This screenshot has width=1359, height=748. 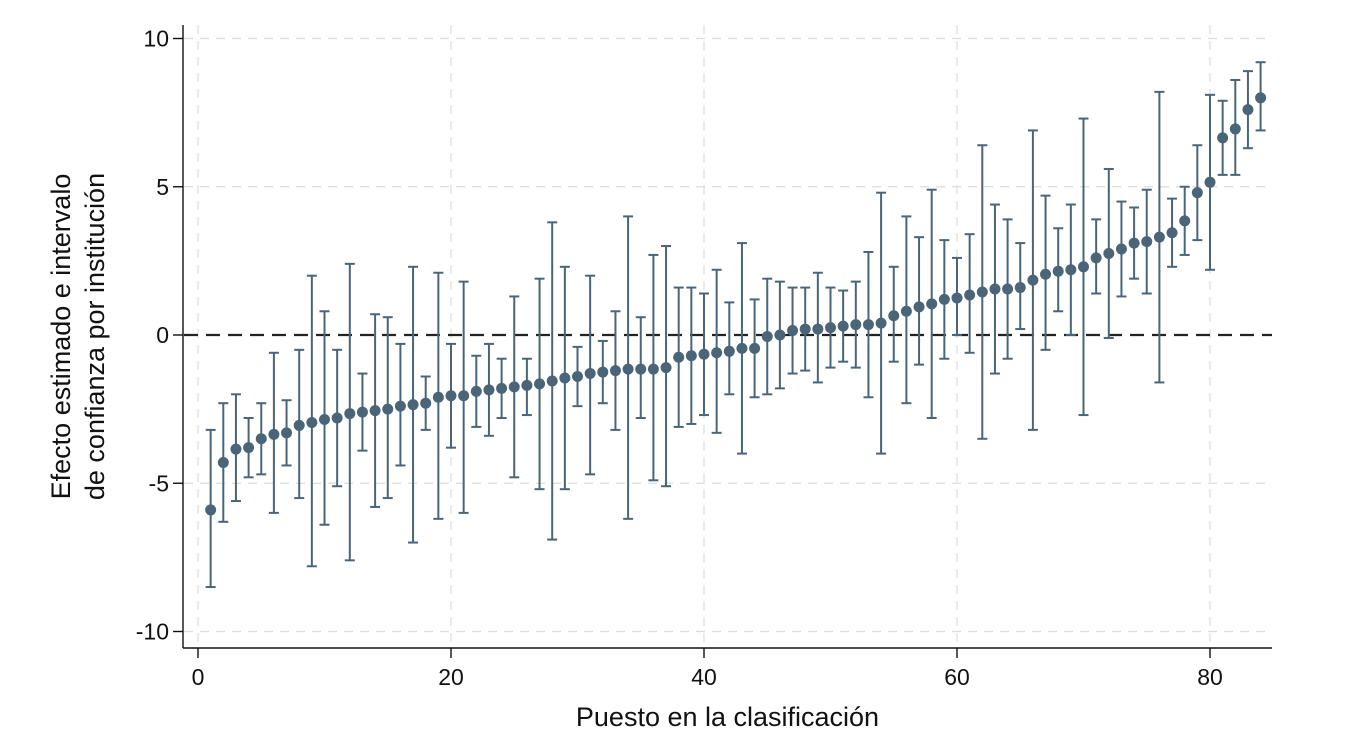 What do you see at coordinates (156, 39) in the screenshot?
I see `y-tick-label: 10` at bounding box center [156, 39].